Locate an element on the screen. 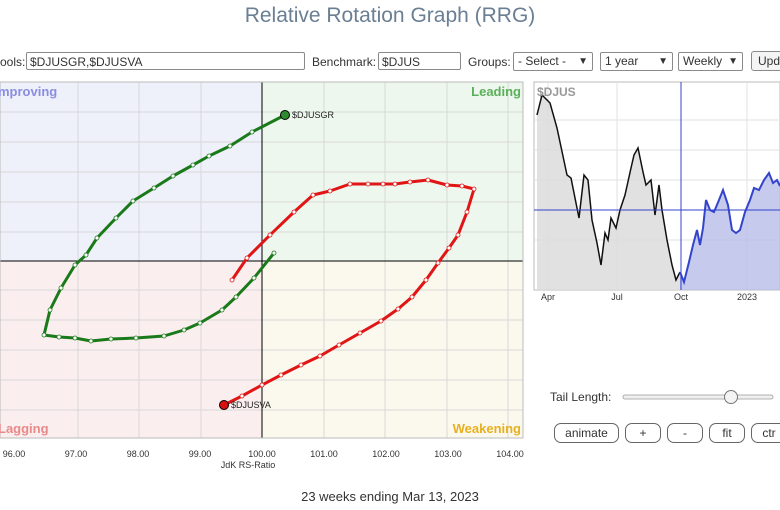  period-select: 1 year ▼ is located at coordinates (636, 61).